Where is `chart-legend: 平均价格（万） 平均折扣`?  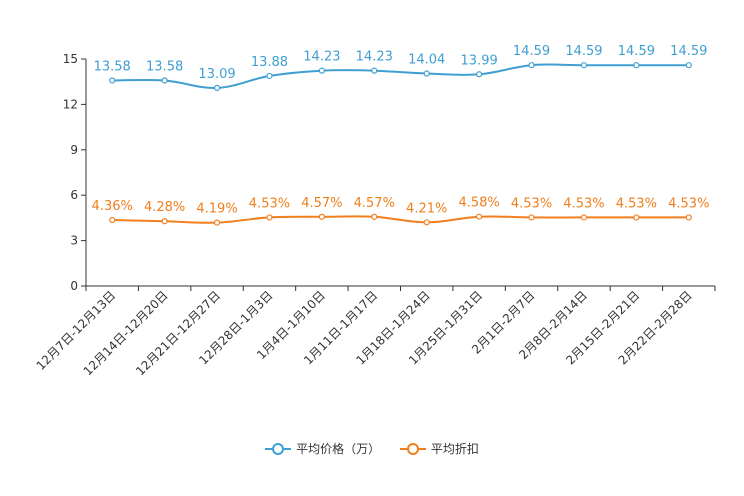
chart-legend: 平均价格（万） 平均折扣 is located at coordinates (372, 449).